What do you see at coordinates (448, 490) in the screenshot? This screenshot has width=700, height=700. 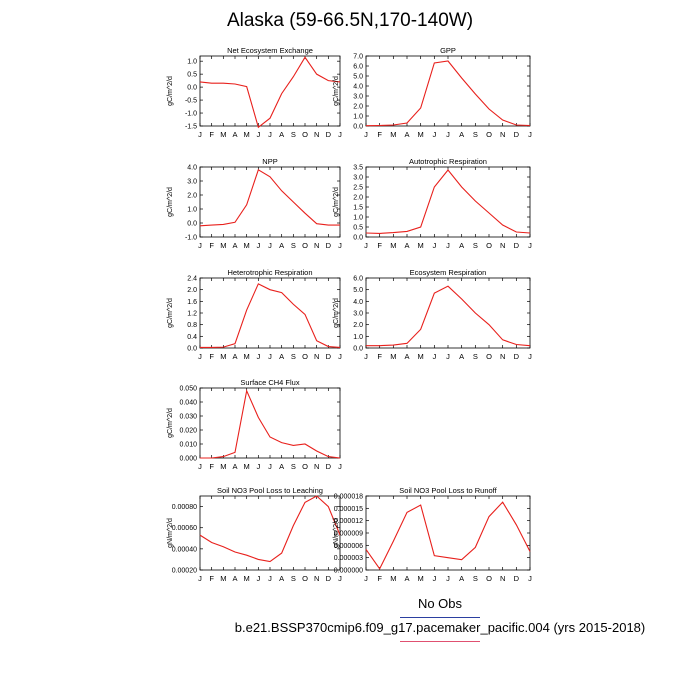 I see `panel-title: Soil NO3 Pool Loss to Runoff` at bounding box center [448, 490].